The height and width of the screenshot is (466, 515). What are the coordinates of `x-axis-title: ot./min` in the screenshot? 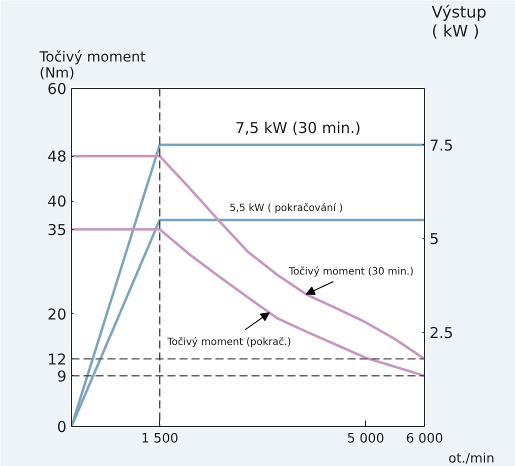 It's located at (471, 459).